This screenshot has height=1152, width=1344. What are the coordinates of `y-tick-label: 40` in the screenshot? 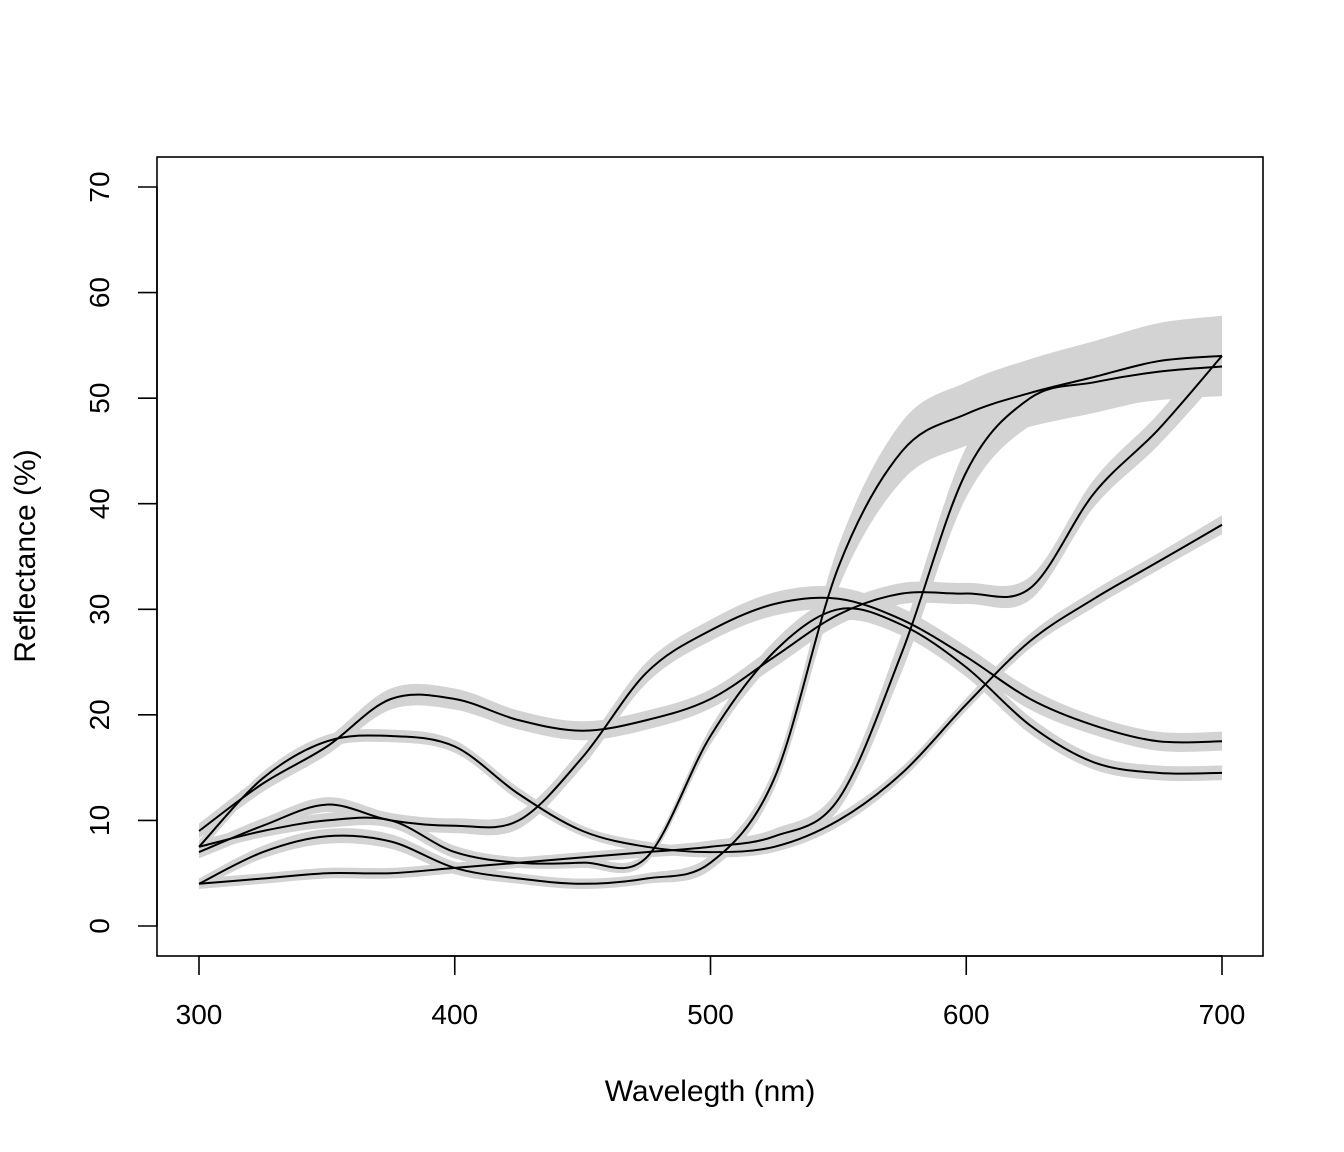 It's located at (99, 503).